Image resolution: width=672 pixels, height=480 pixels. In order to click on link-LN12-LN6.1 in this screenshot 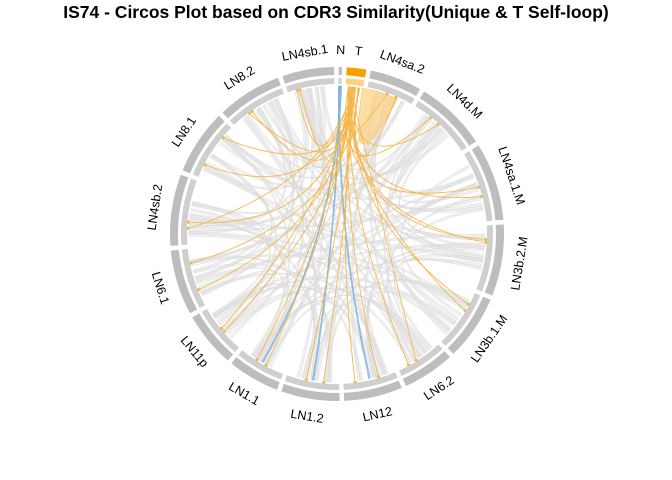, I will do `click(278, 322)`.